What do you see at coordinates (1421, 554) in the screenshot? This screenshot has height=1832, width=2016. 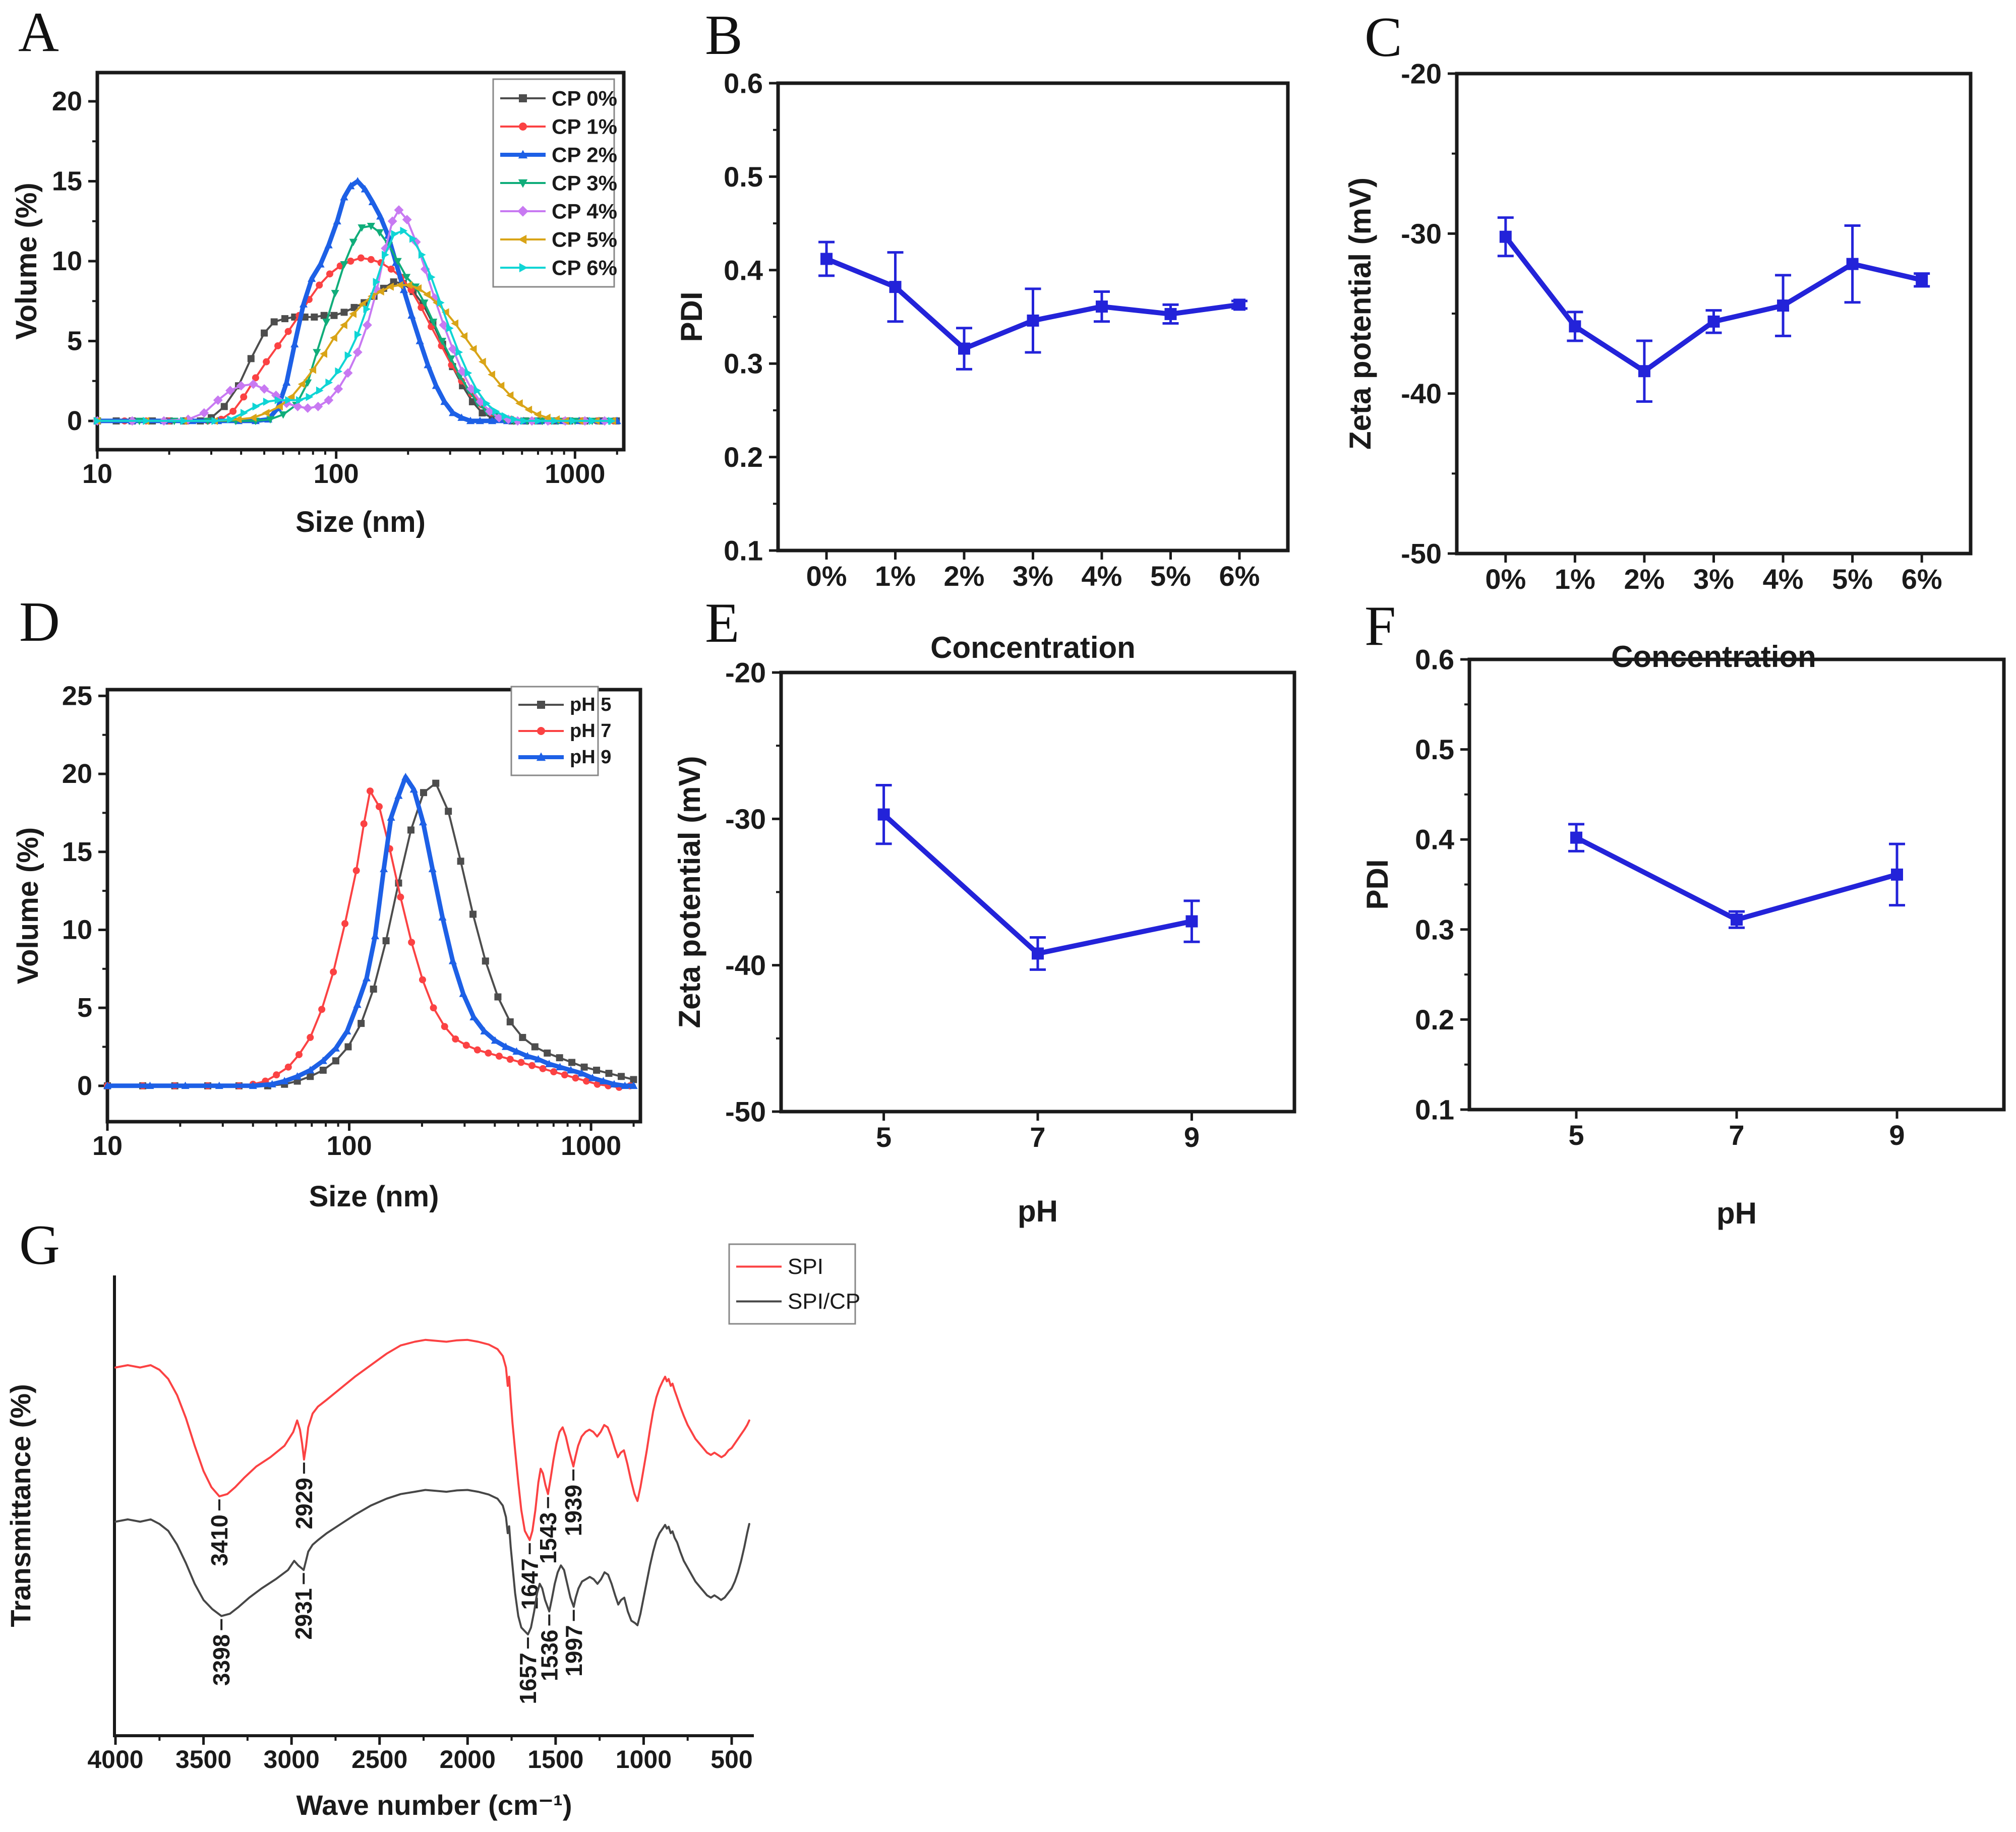 I see `y-tick-label: -50` at bounding box center [1421, 554].